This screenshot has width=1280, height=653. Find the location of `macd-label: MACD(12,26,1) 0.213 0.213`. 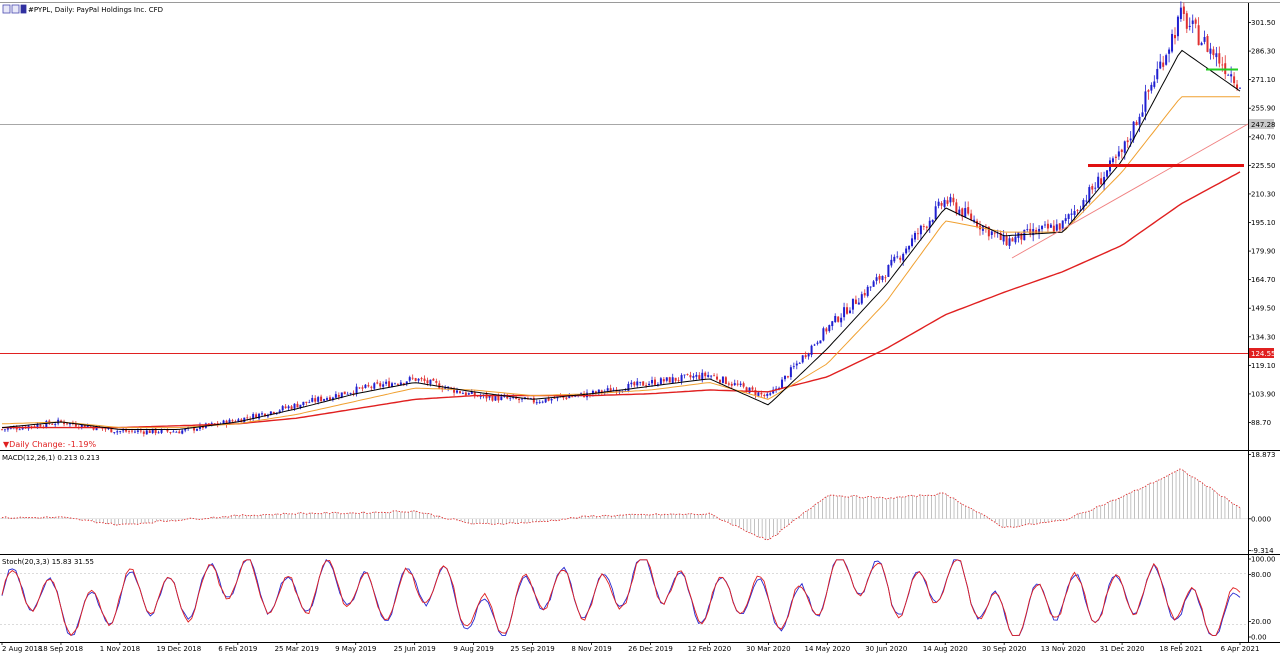

macd-label: MACD(12,26,1) 0.213 0.213 is located at coordinates (51, 458).